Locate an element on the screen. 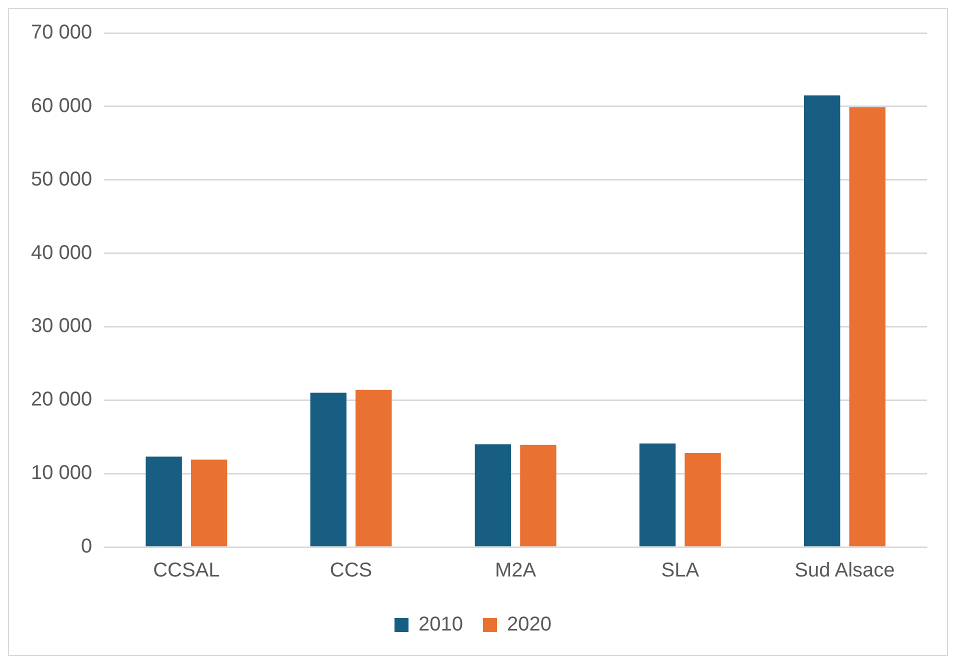 The image size is (956, 664). y-tick-label: 70 000 is located at coordinates (61, 33).